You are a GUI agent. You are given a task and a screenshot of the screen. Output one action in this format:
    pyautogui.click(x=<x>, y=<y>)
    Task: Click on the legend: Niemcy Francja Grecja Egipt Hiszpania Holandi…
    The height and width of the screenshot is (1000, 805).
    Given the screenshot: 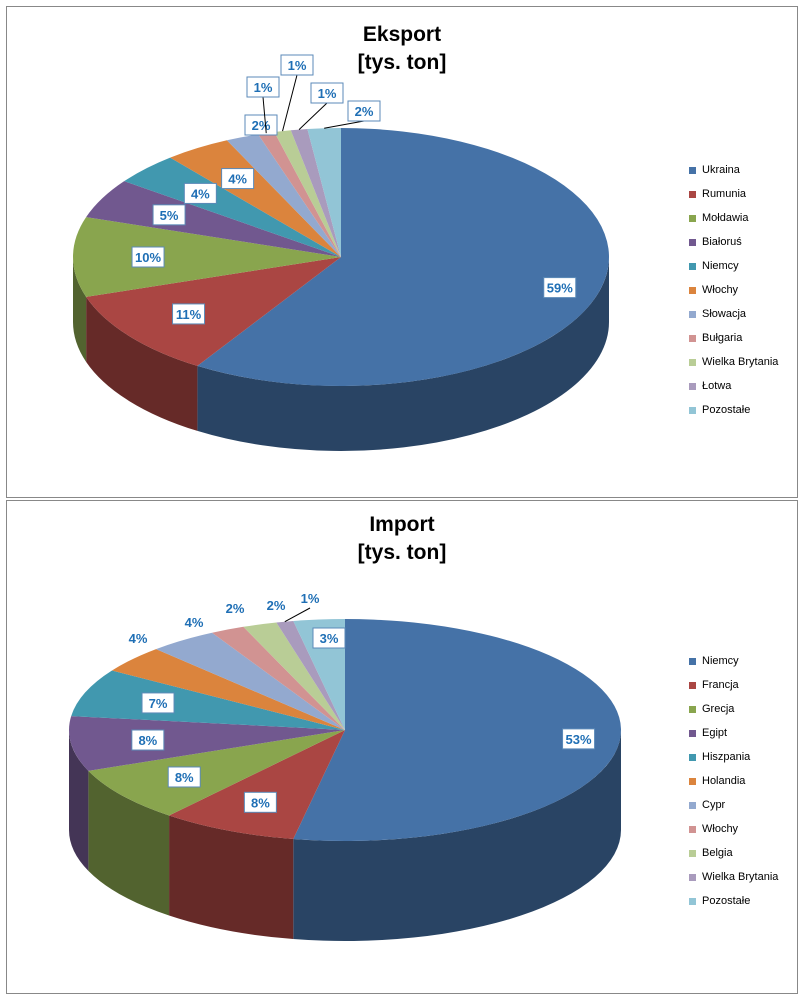 What is the action you would take?
    pyautogui.click(x=733, y=781)
    